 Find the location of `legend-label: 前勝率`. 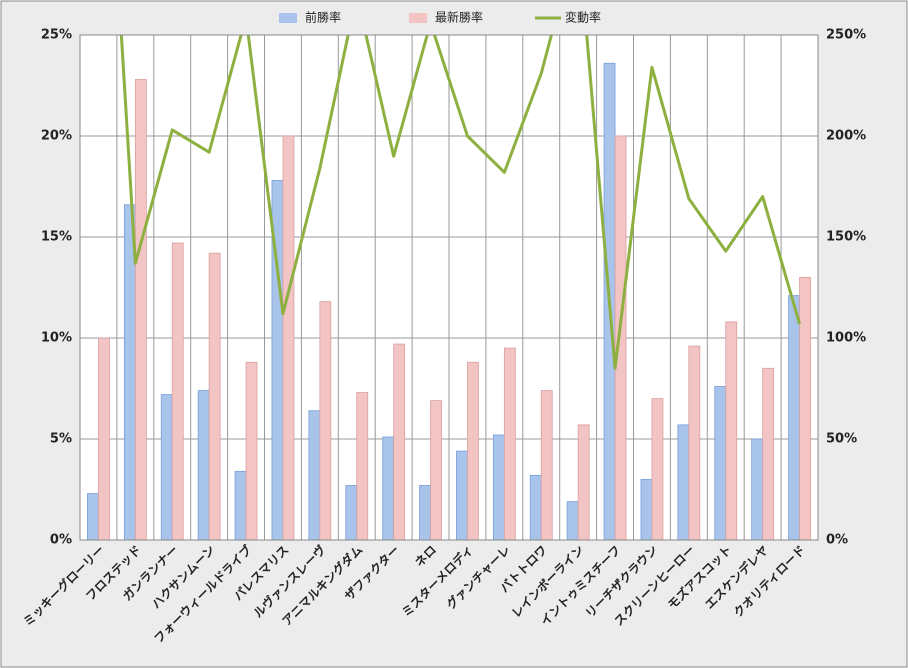

legend-label: 前勝率 is located at coordinates (323, 17).